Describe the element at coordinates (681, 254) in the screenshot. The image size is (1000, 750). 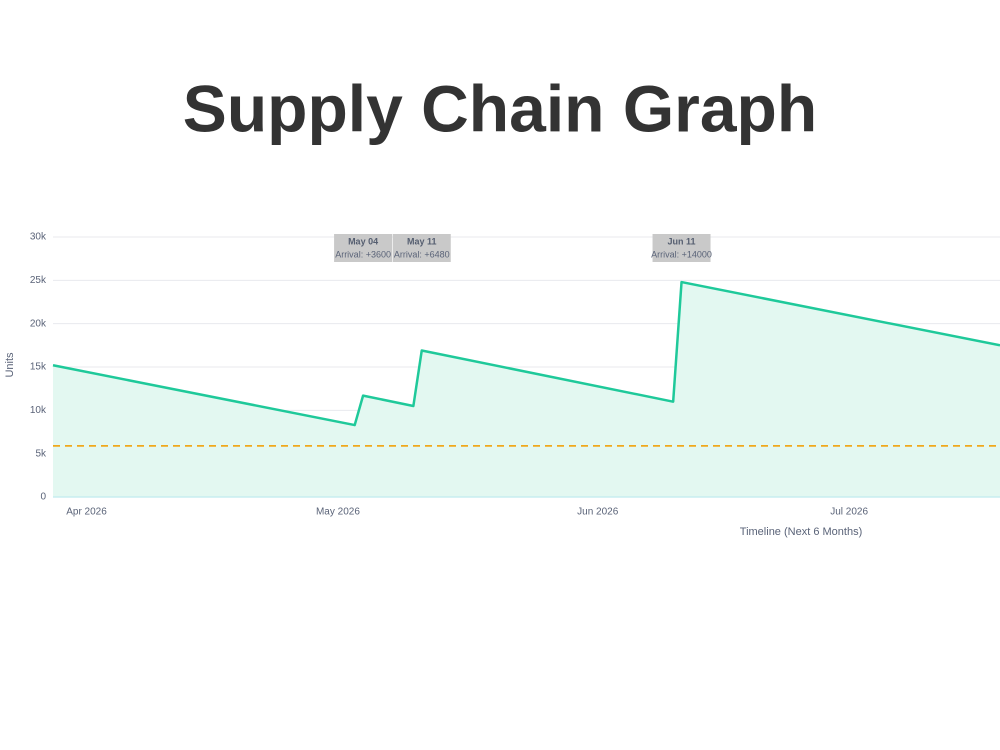
I see `annotation-text: Arrival: +14000` at that location.